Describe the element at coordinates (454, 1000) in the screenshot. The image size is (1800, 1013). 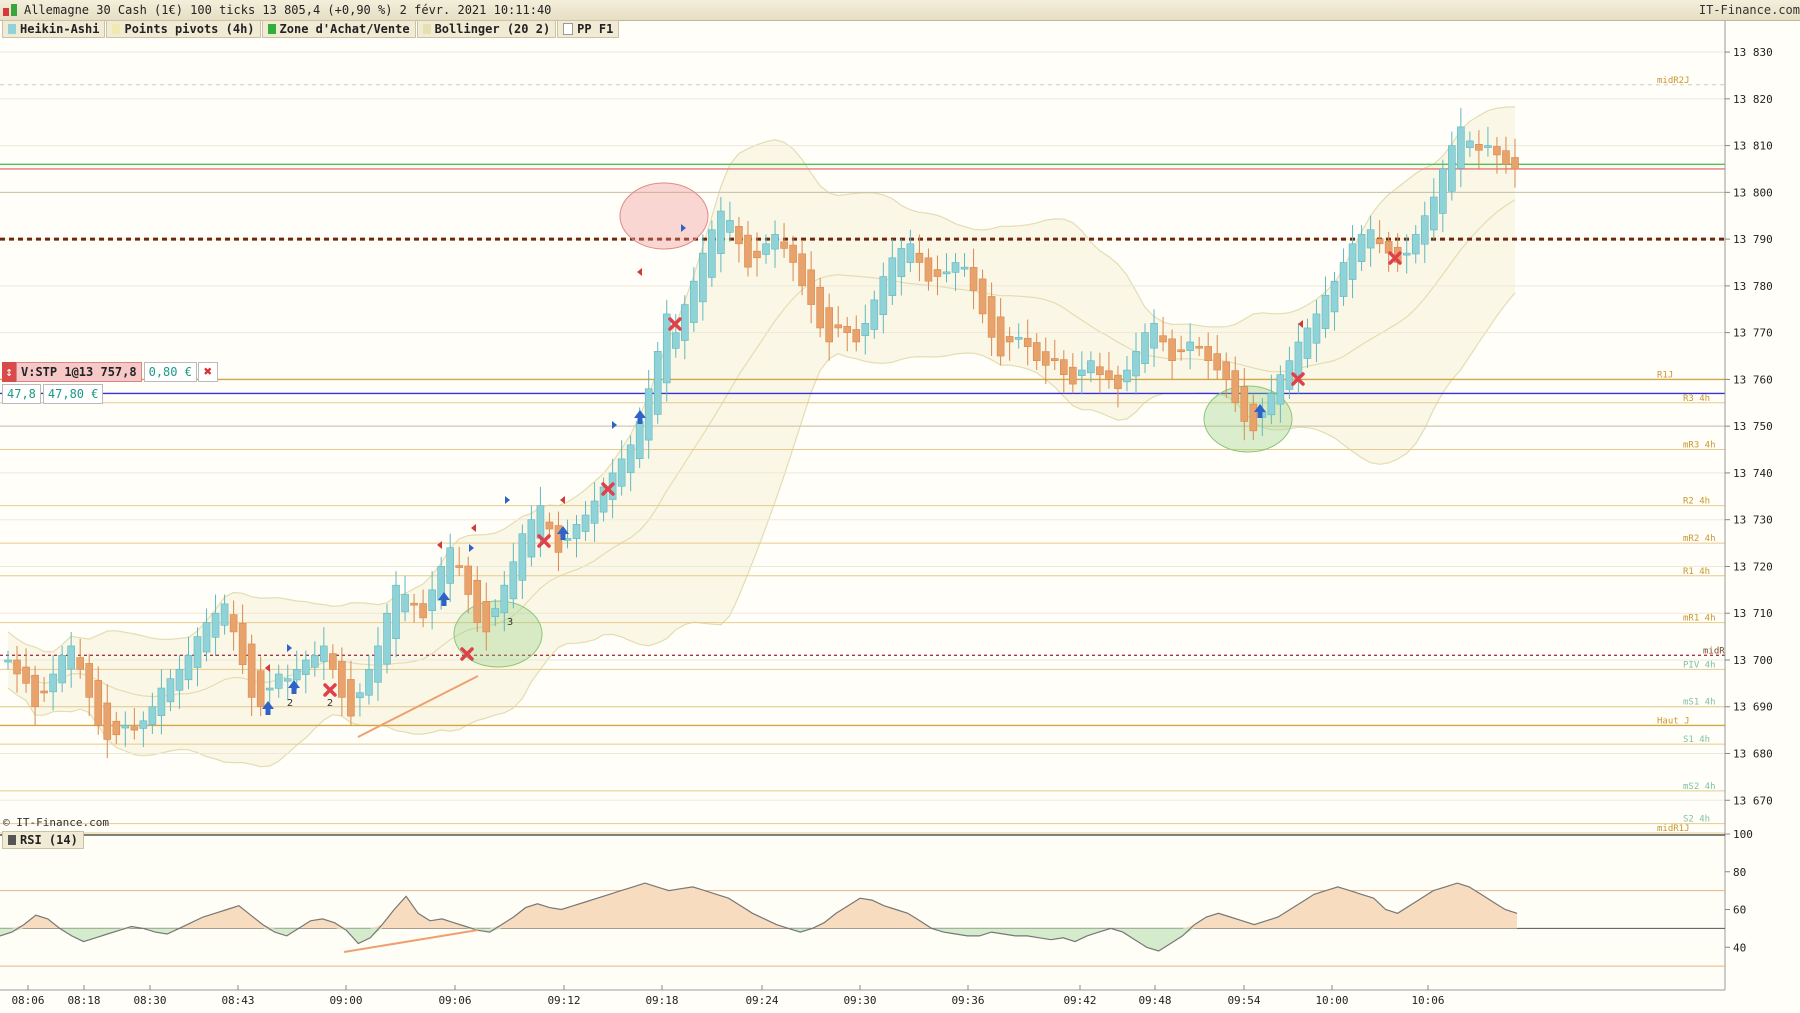
I see `x-tick-label: 09:06` at that location.